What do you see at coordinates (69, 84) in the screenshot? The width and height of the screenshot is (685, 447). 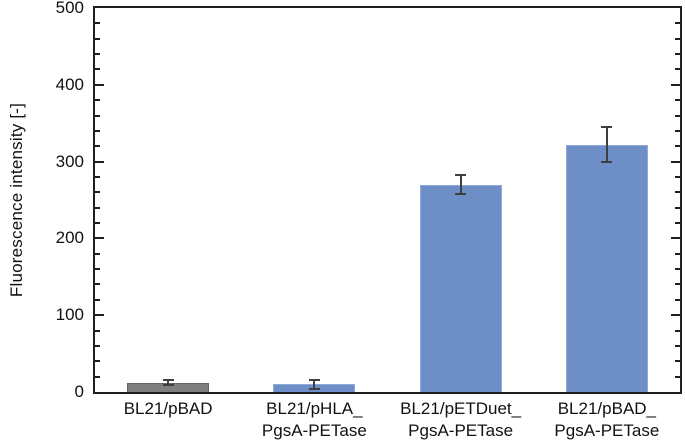 I see `y-axis-tick-label: 400` at bounding box center [69, 84].